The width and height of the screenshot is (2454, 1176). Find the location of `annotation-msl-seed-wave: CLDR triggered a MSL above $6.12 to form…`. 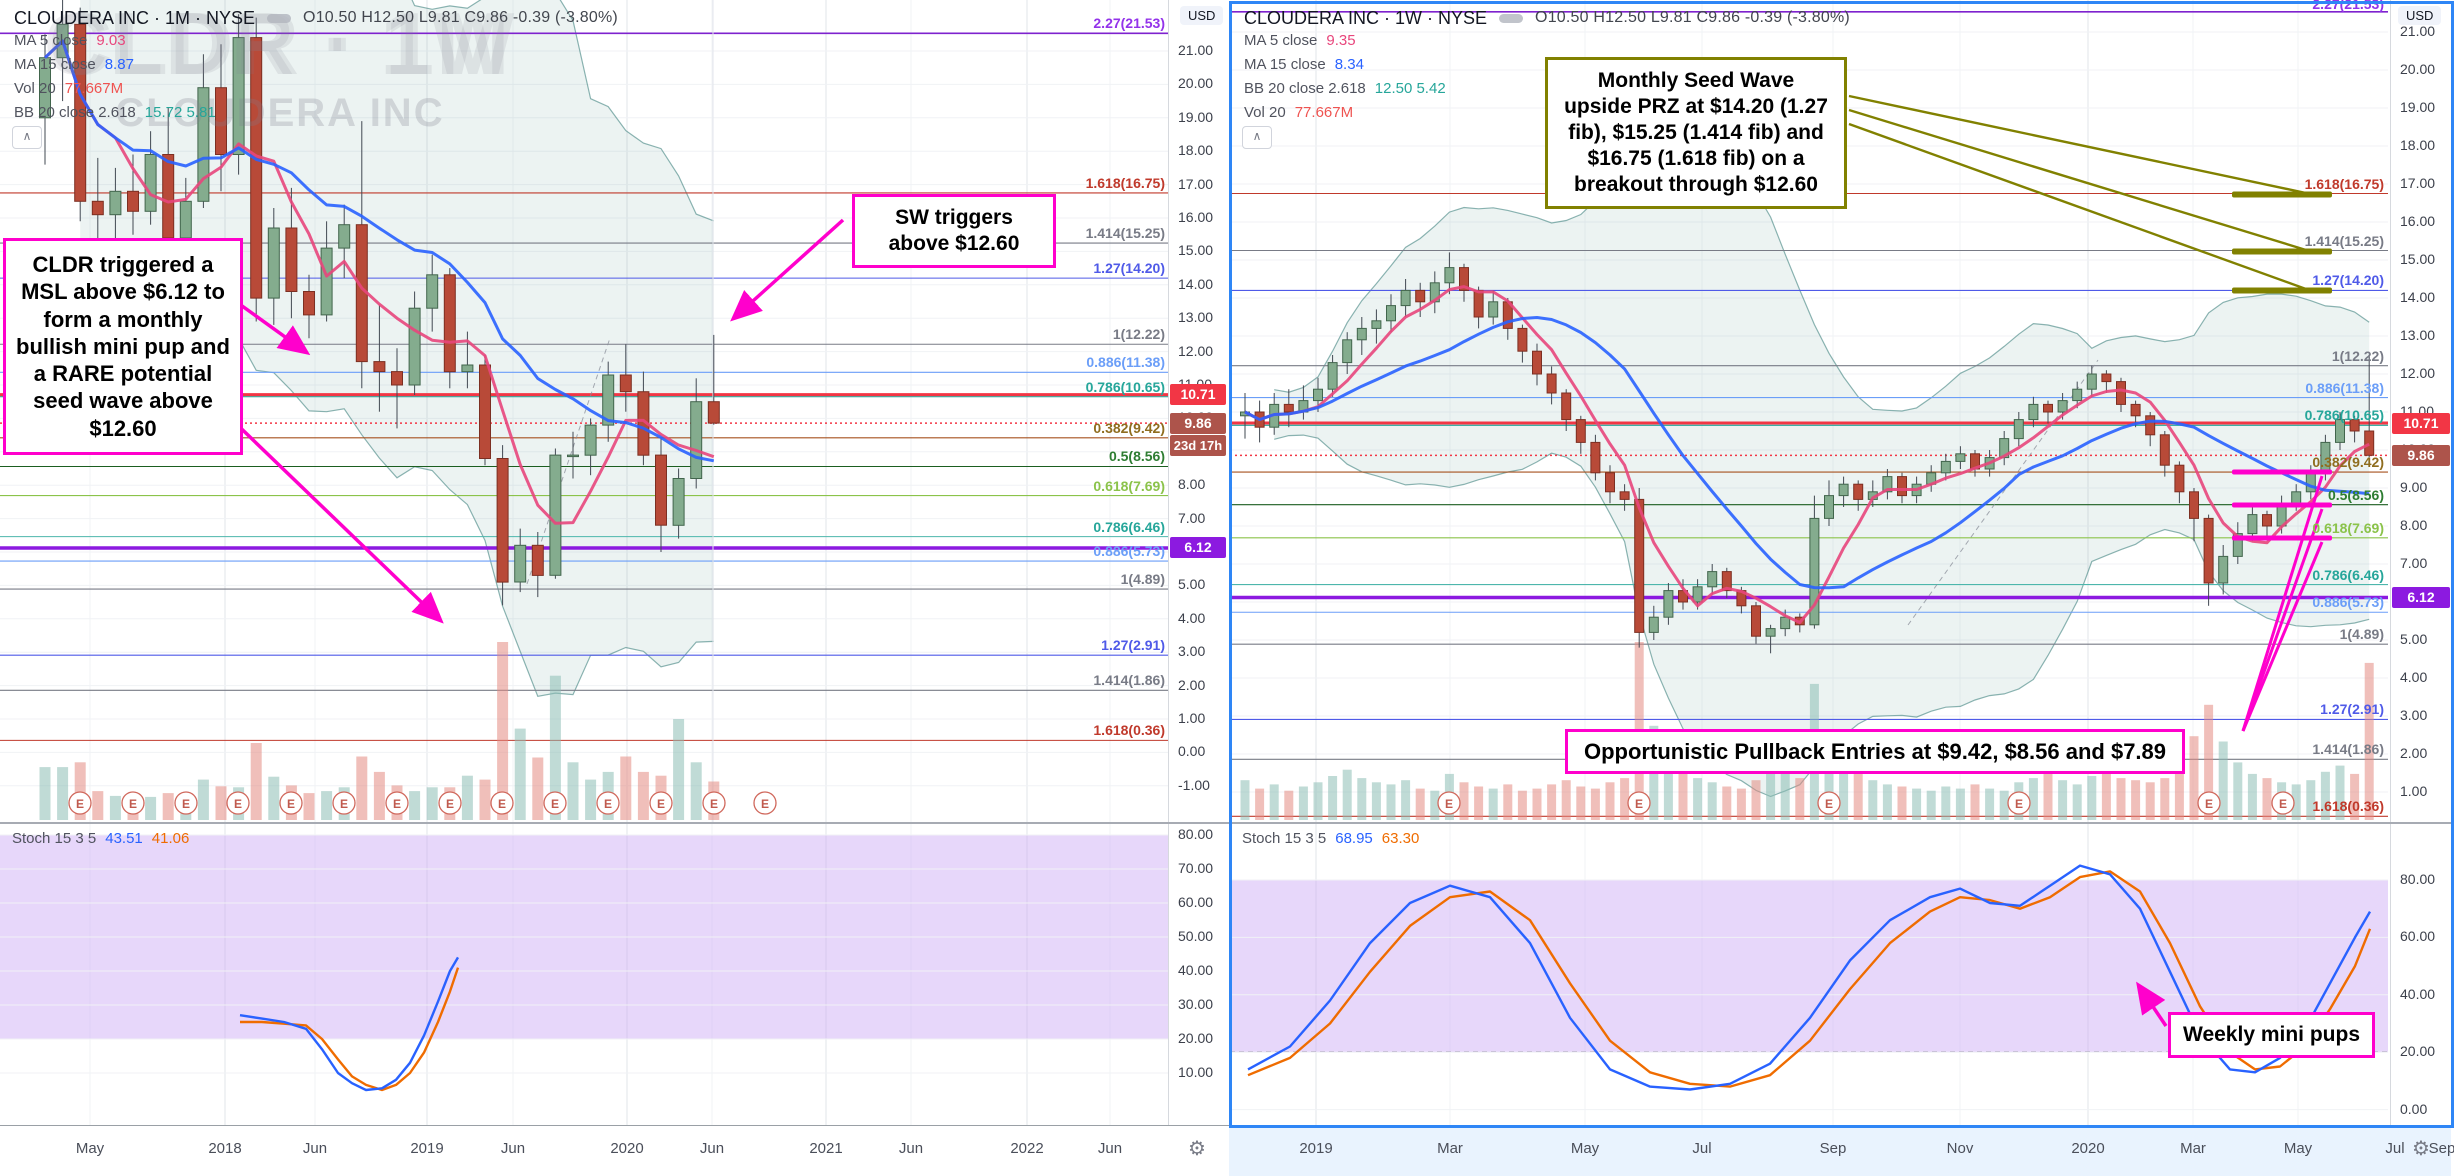

annotation-msl-seed-wave: CLDR triggered a MSL above $6.12 to form… is located at coordinates (123, 346).